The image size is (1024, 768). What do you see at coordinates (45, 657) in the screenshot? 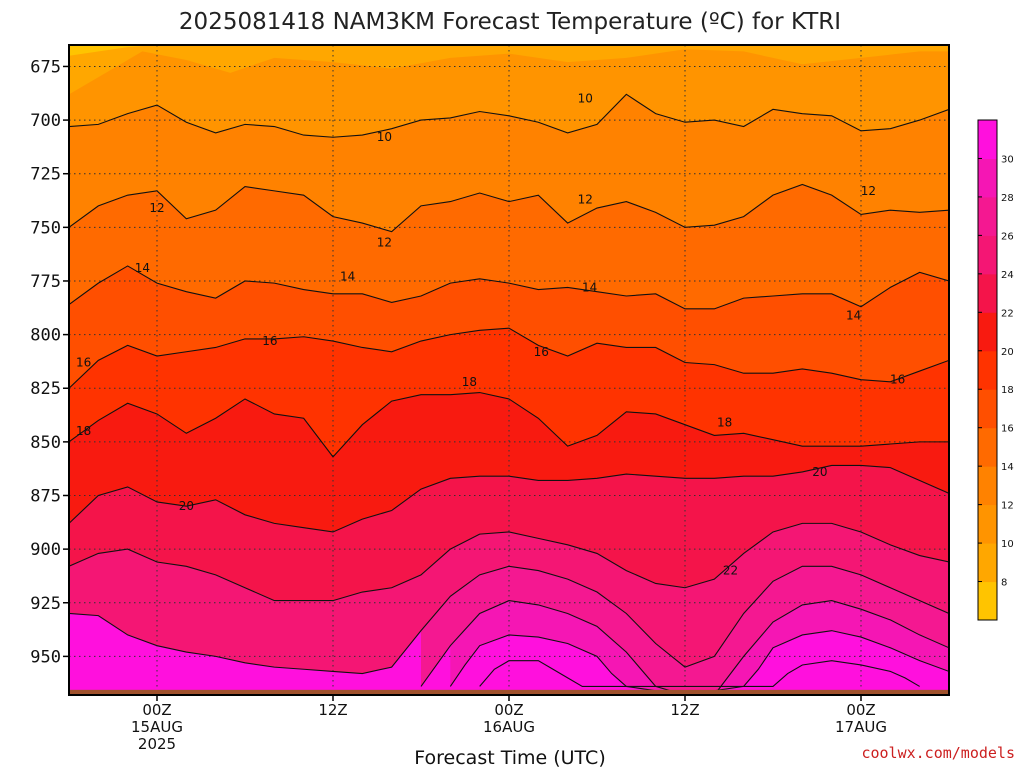
I see `y-tick-label: 950` at bounding box center [45, 657].